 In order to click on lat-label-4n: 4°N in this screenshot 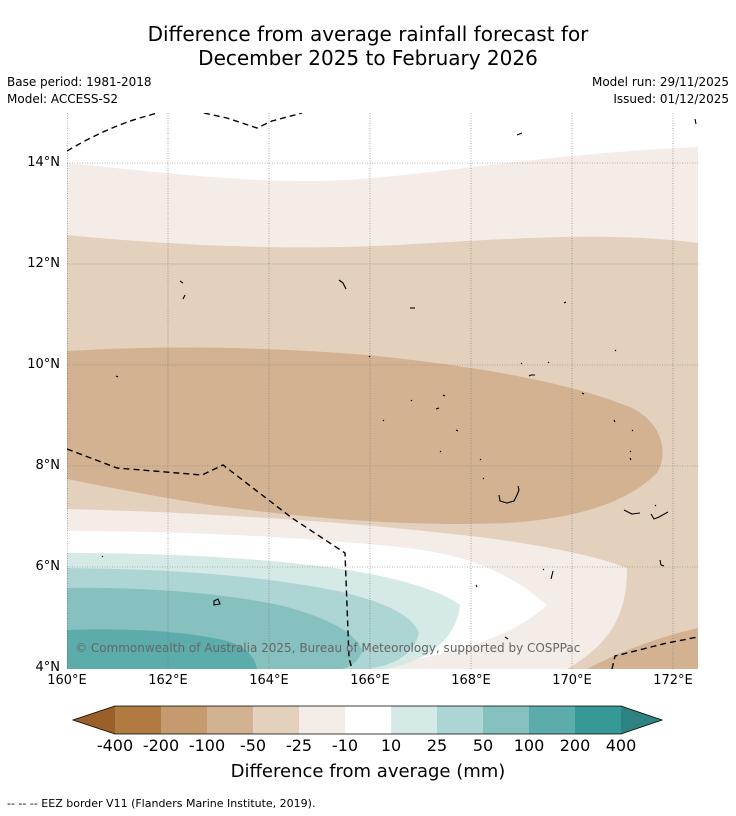, I will do `click(48, 667)`.